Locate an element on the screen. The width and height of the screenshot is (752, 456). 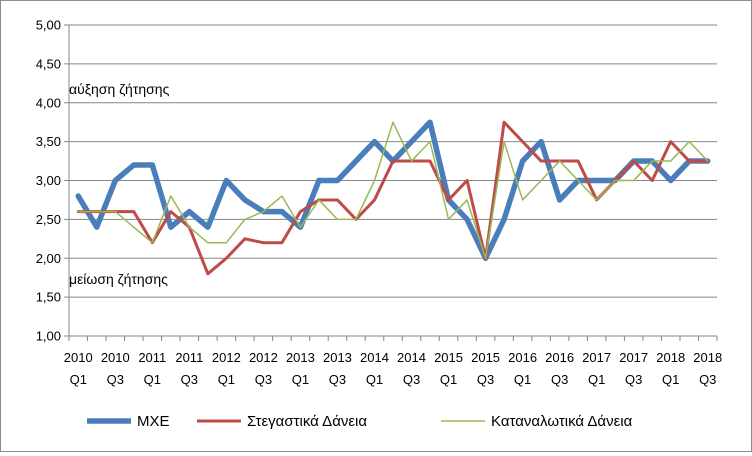
y-tick-label: 4,00 is located at coordinates (48, 102).